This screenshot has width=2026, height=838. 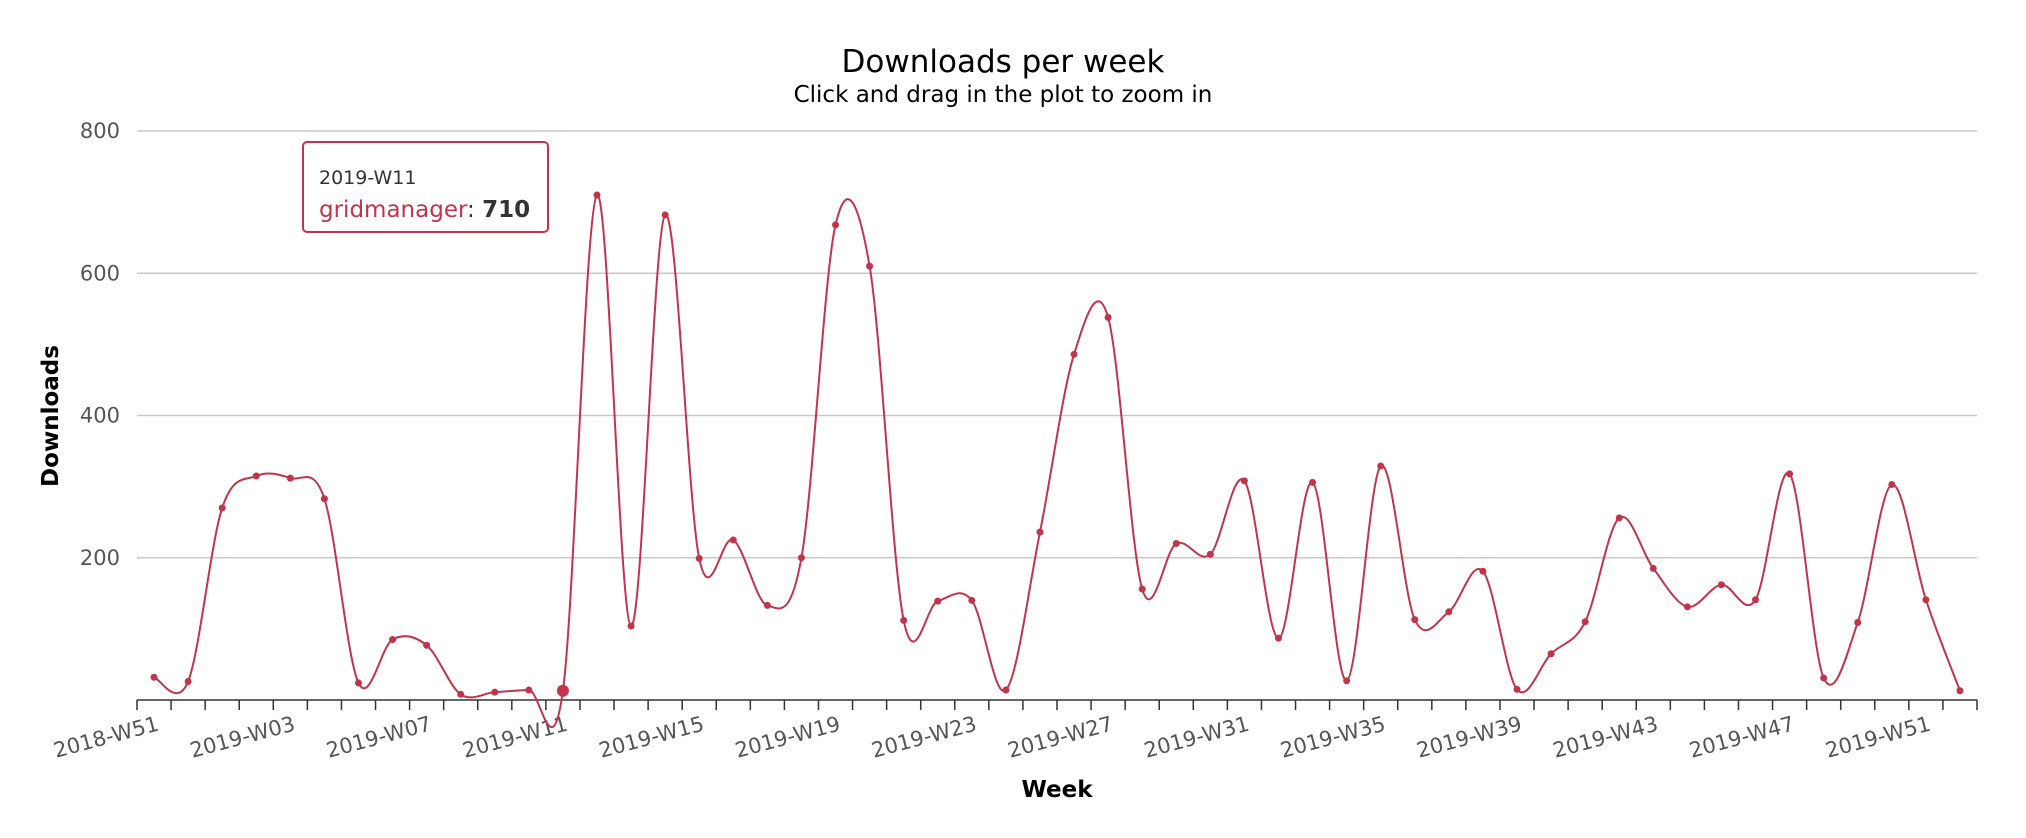 What do you see at coordinates (924, 737) in the screenshot?
I see `x-tick-label: 2019-W23` at bounding box center [924, 737].